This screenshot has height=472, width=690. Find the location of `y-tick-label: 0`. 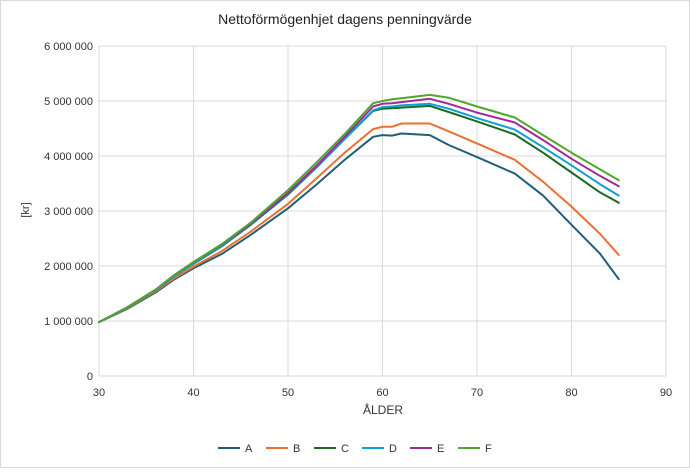

y-tick-label: 0 is located at coordinates (90, 377).